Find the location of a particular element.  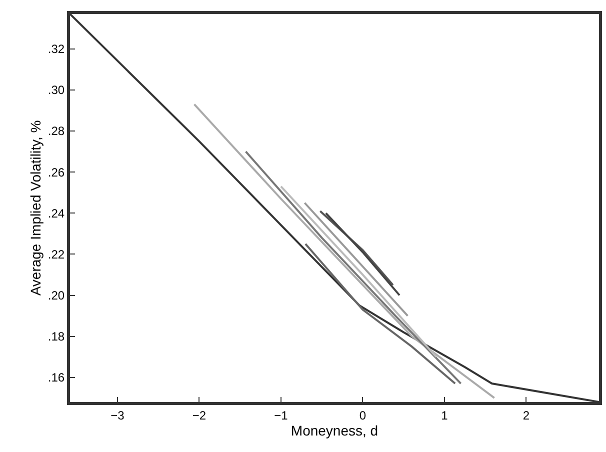

y-tick-label: .30 is located at coordinates (56, 90).